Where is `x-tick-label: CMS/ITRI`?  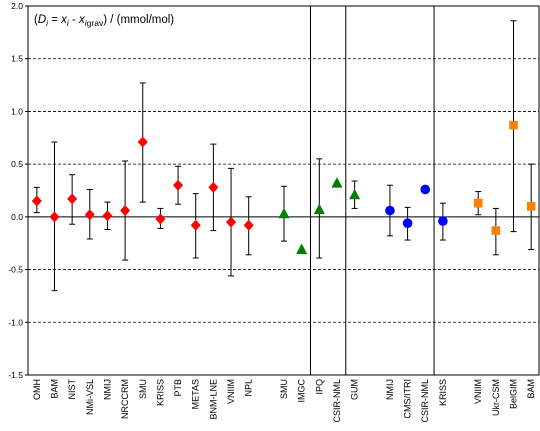
x-tick-label: CMS/ITRI is located at coordinates (408, 399).